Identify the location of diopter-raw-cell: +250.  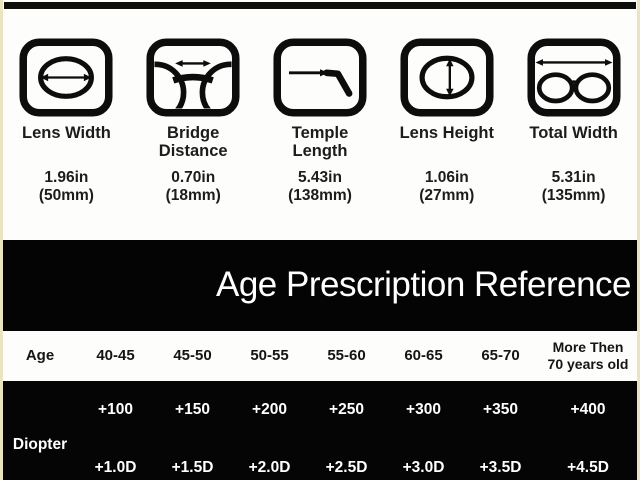
(346, 409).